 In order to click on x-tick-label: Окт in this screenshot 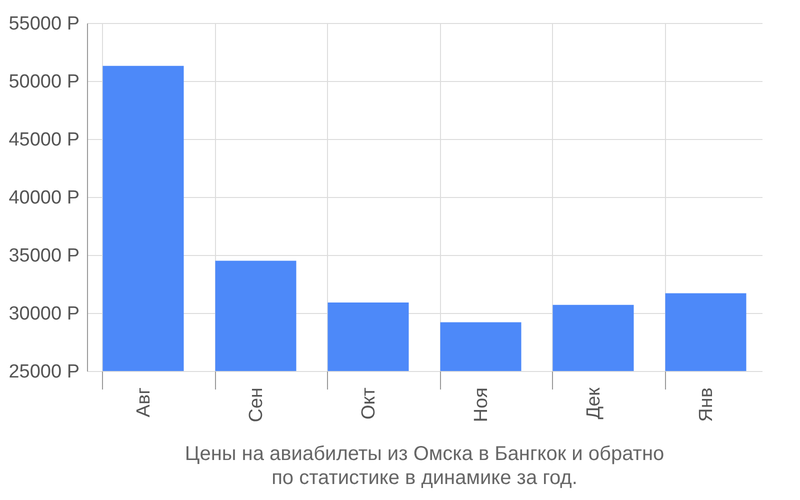, I will do `click(369, 403)`.